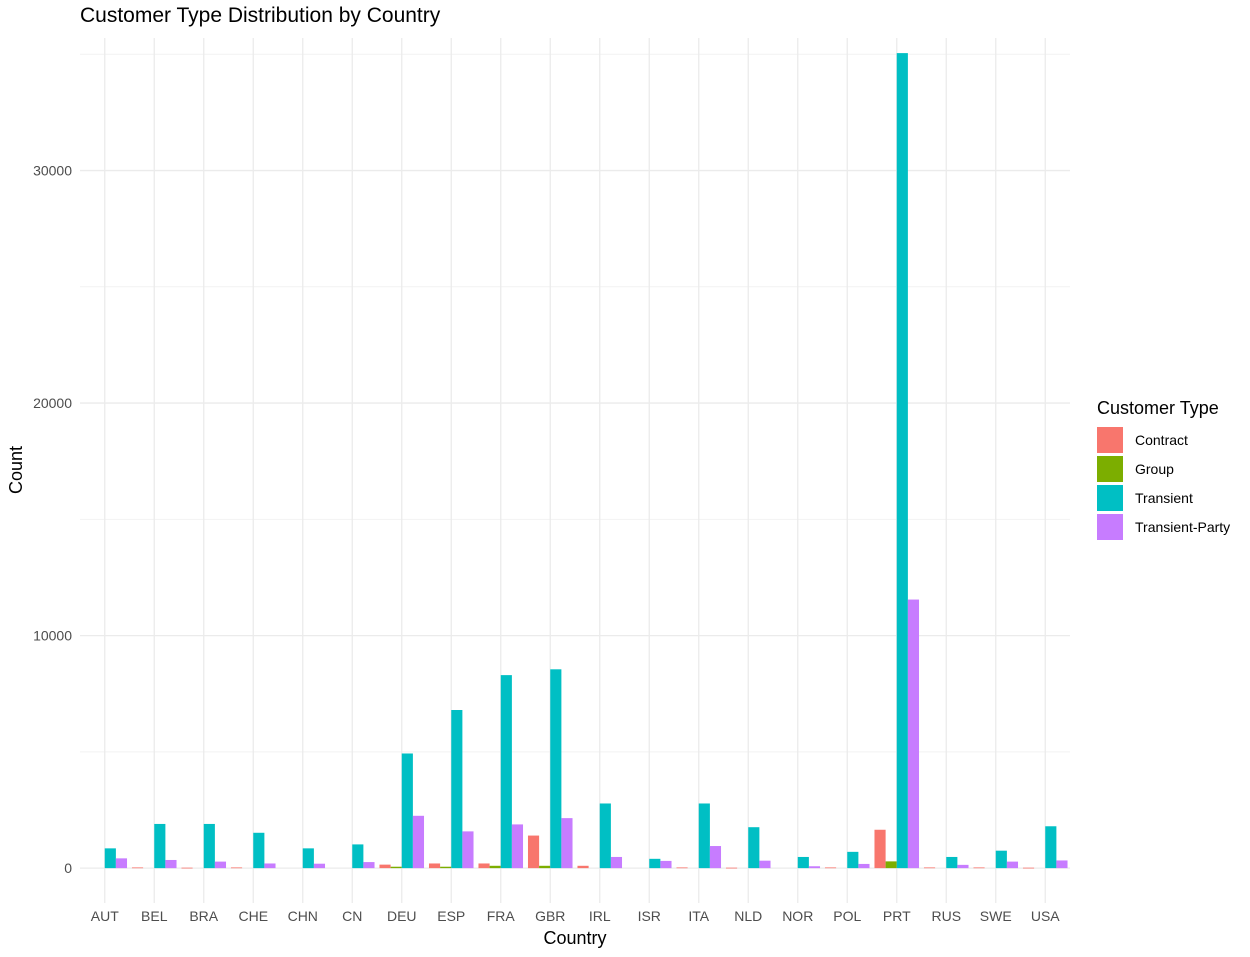  What do you see at coordinates (260, 15) in the screenshot?
I see `chart-title: Customer Type Distribution by Country` at bounding box center [260, 15].